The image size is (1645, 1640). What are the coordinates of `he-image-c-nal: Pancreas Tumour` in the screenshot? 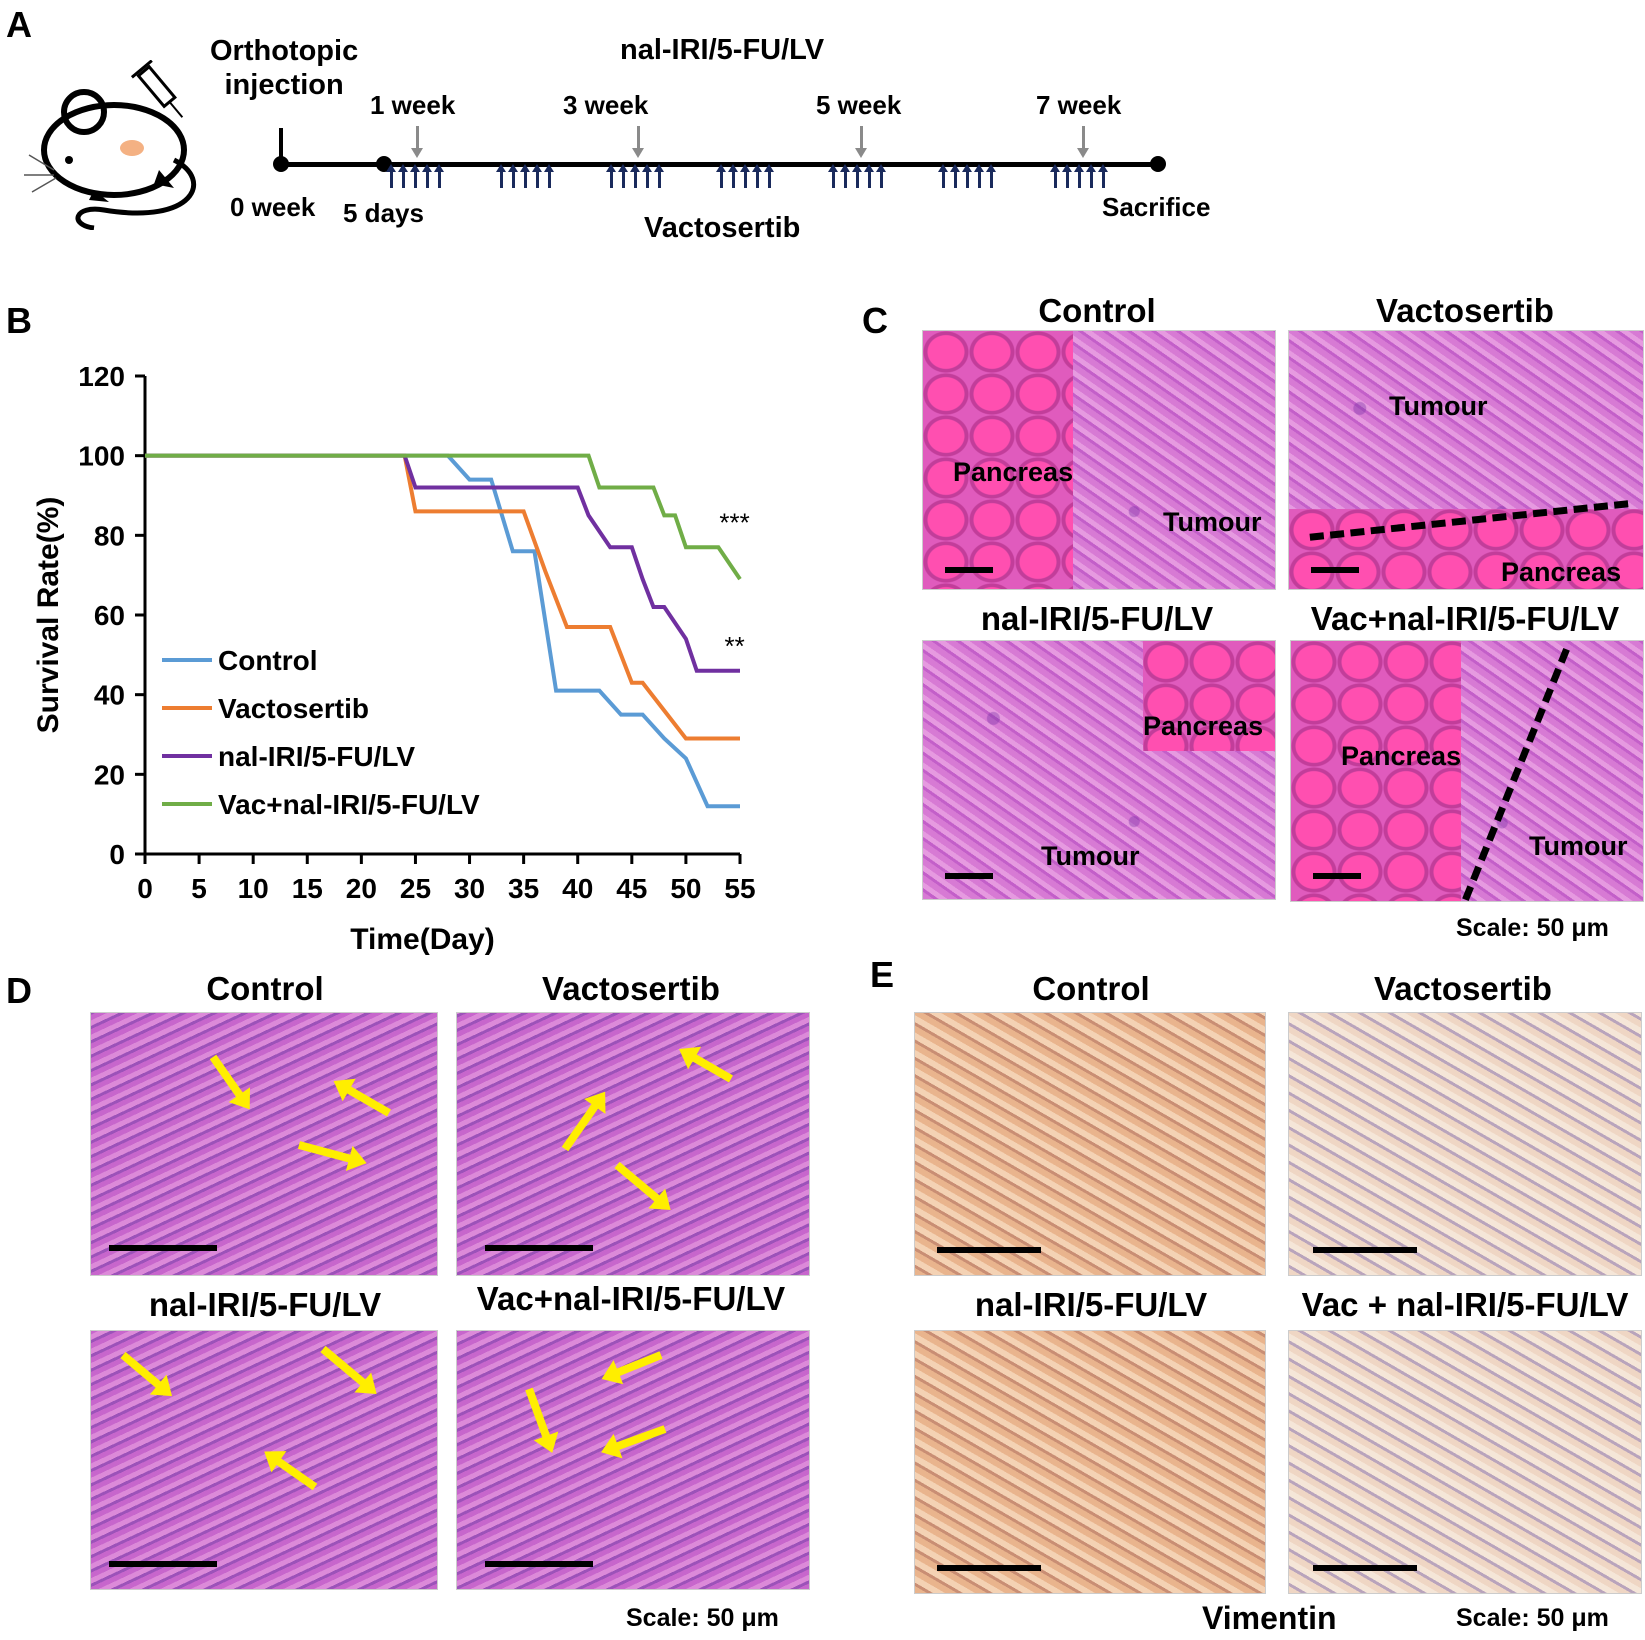 It's located at (1099, 770).